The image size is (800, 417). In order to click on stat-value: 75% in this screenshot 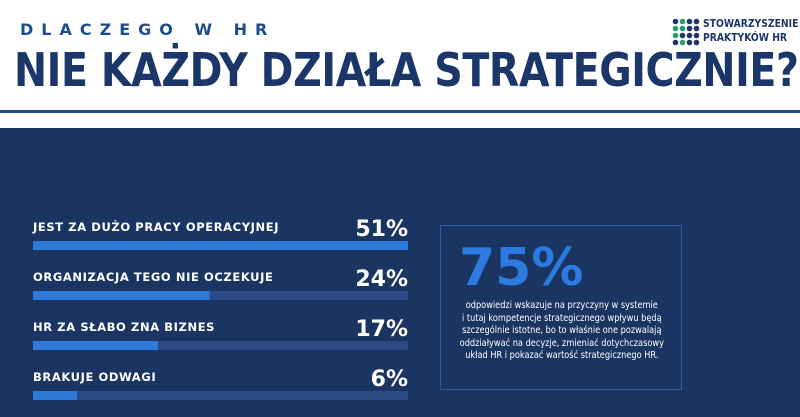, I will do `click(521, 268)`.